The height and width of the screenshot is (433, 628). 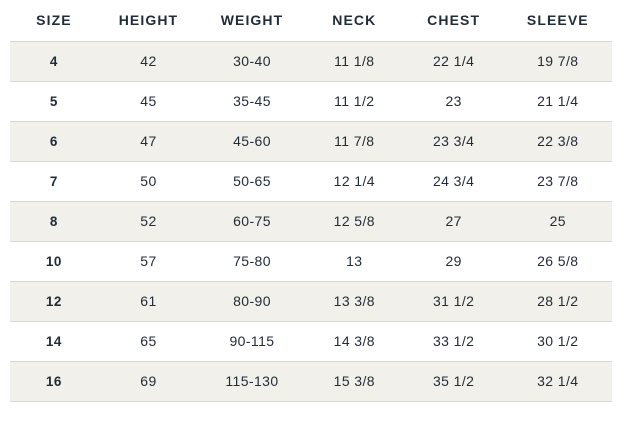 What do you see at coordinates (54, 141) in the screenshot?
I see `cell-size: 6` at bounding box center [54, 141].